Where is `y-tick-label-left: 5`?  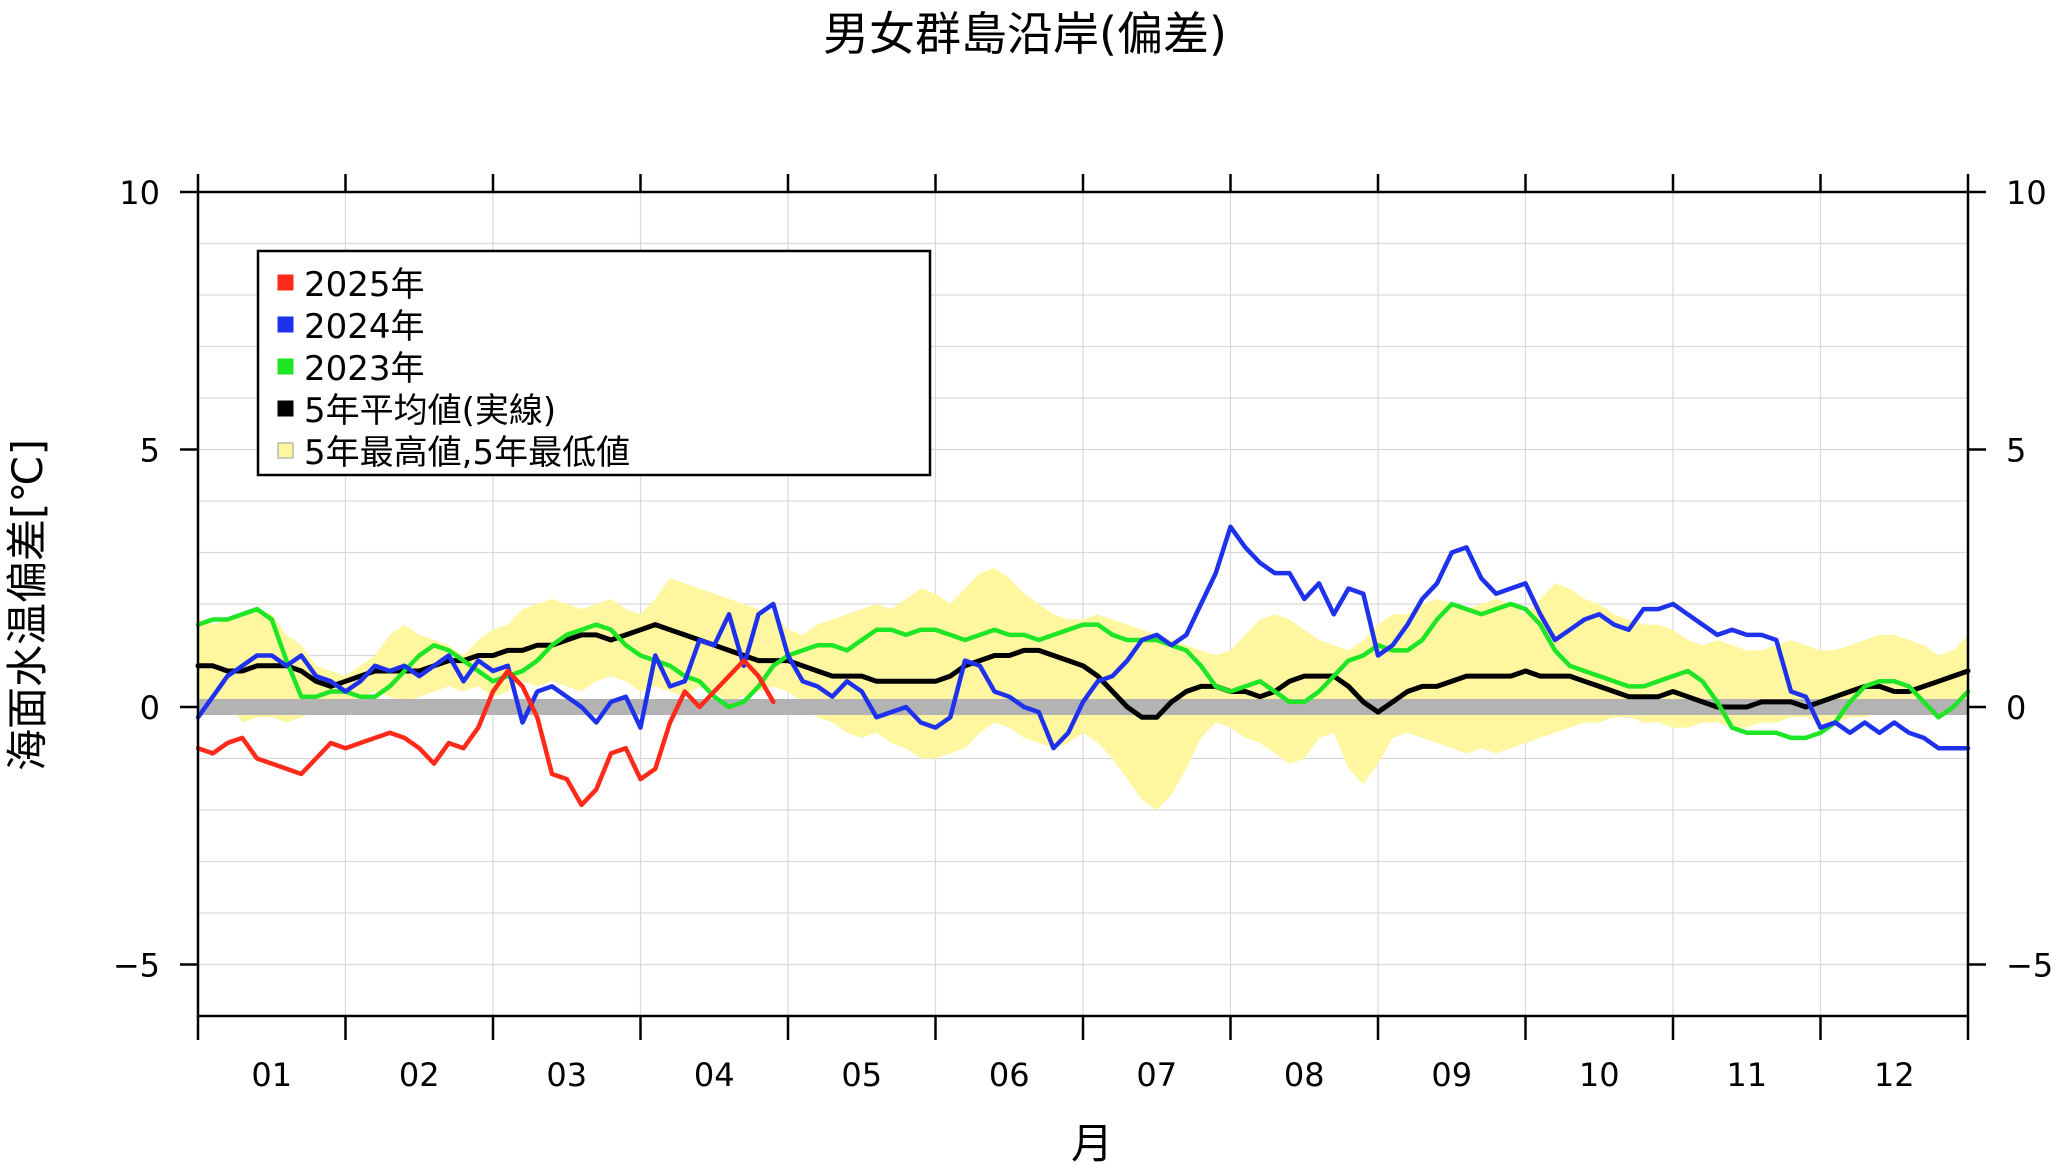 y-tick-label-left: 5 is located at coordinates (150, 451).